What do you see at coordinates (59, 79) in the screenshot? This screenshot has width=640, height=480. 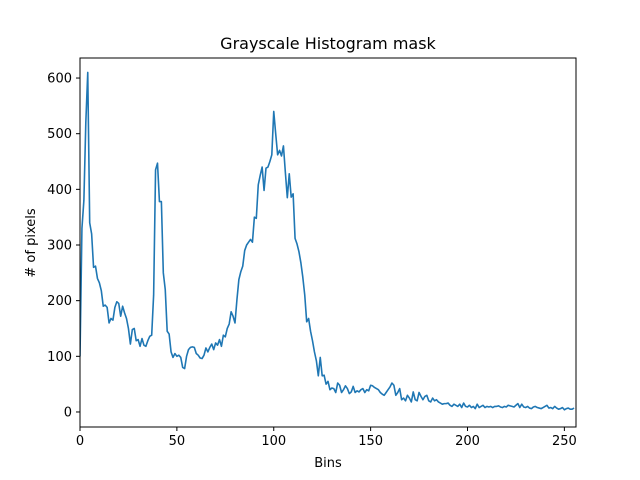 I see `y-tick-label: 600` at bounding box center [59, 79].